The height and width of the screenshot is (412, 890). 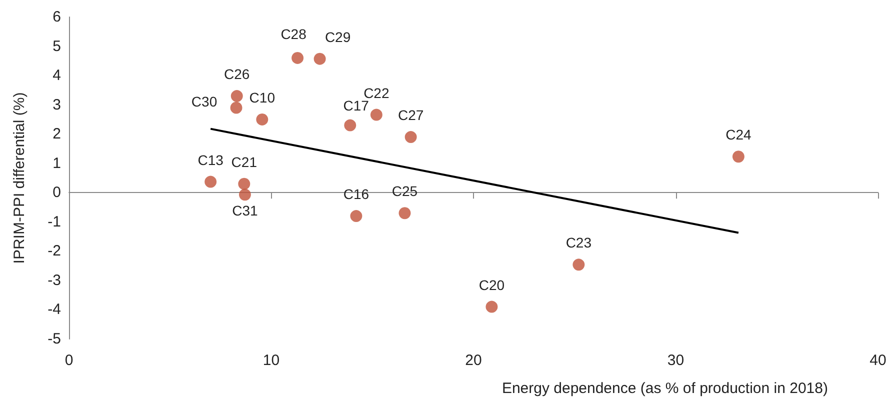 I want to click on annotation: C26, so click(x=237, y=74).